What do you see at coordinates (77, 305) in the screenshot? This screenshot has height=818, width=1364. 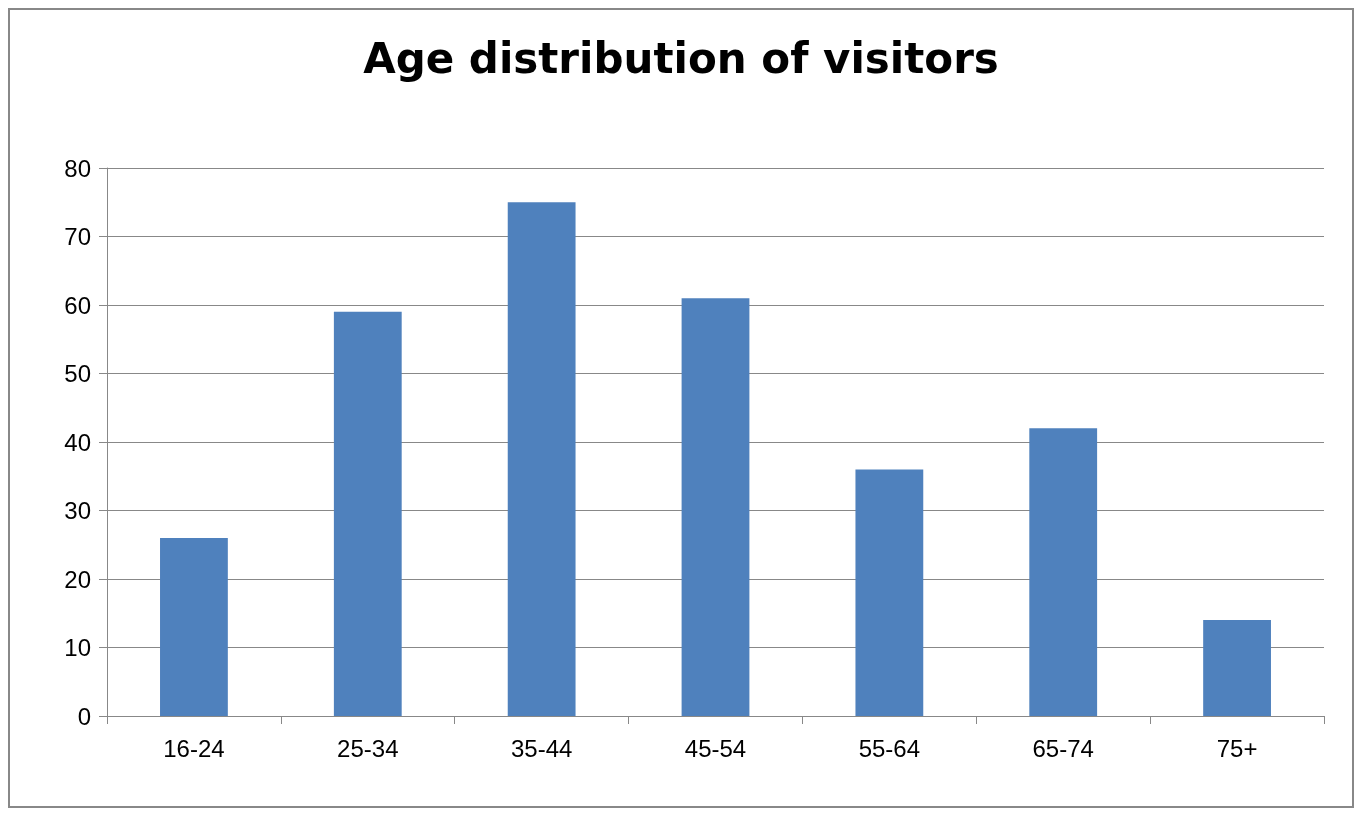 I see `y-tick-label: 60` at bounding box center [77, 305].